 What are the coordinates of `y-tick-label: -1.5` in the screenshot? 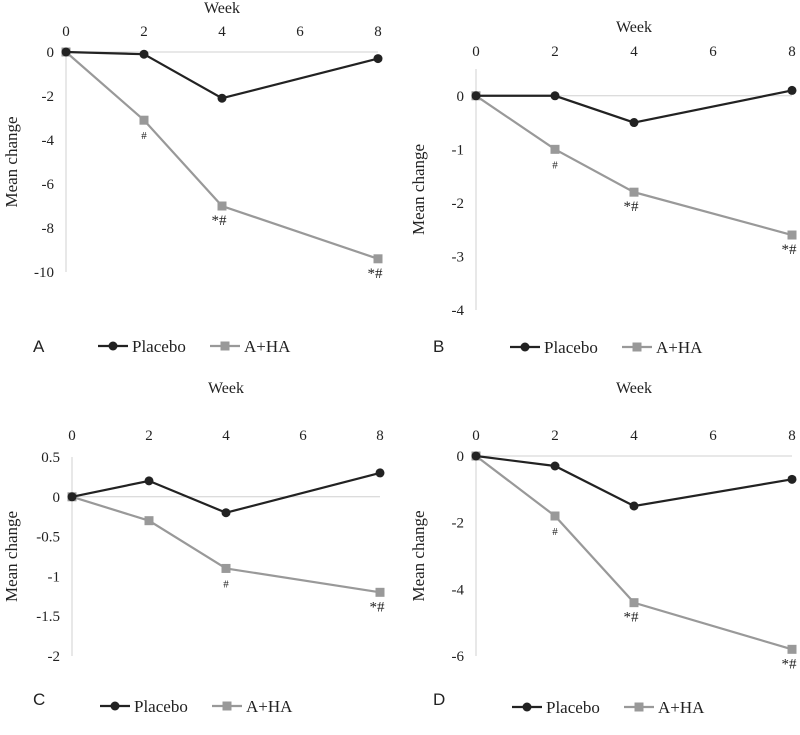 It's located at (48, 617).